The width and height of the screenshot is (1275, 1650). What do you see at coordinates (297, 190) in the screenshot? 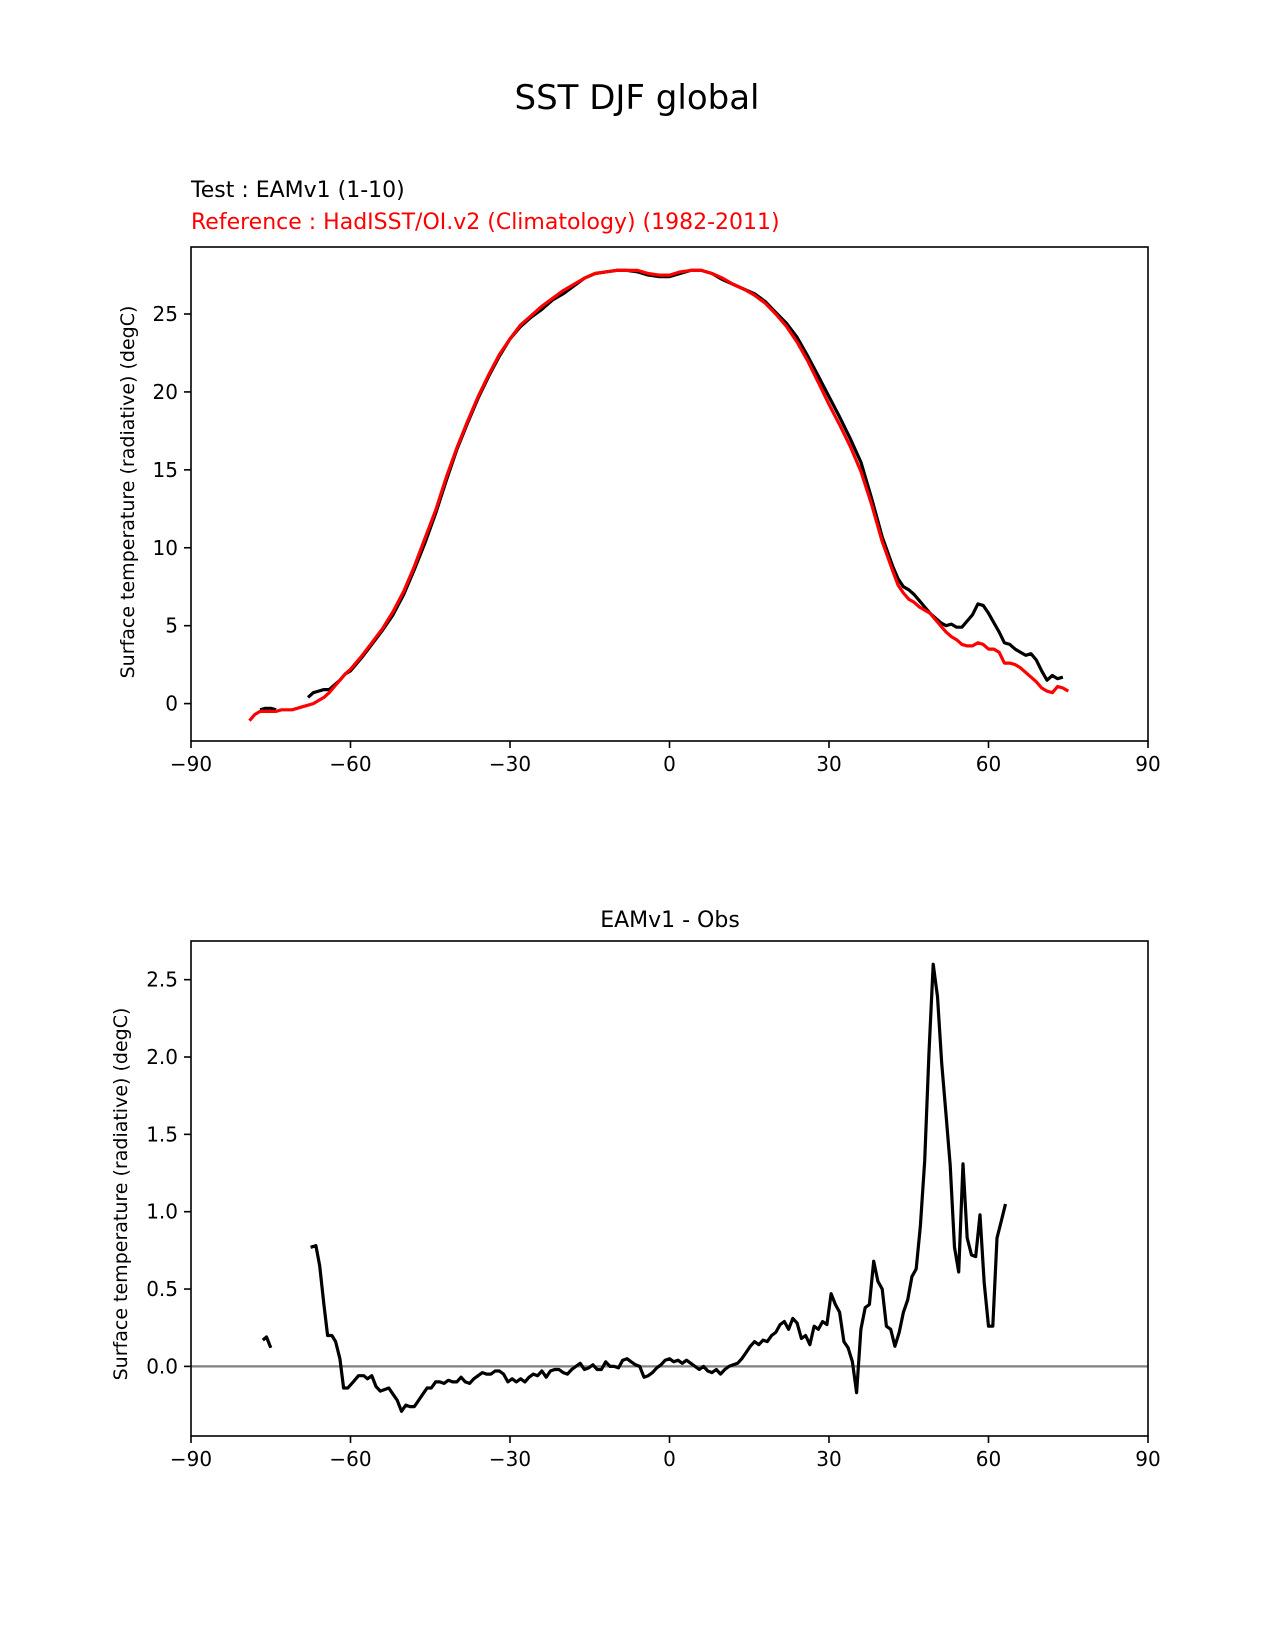
I see `test-label: Test : EAMv1 (1-10)` at bounding box center [297, 190].